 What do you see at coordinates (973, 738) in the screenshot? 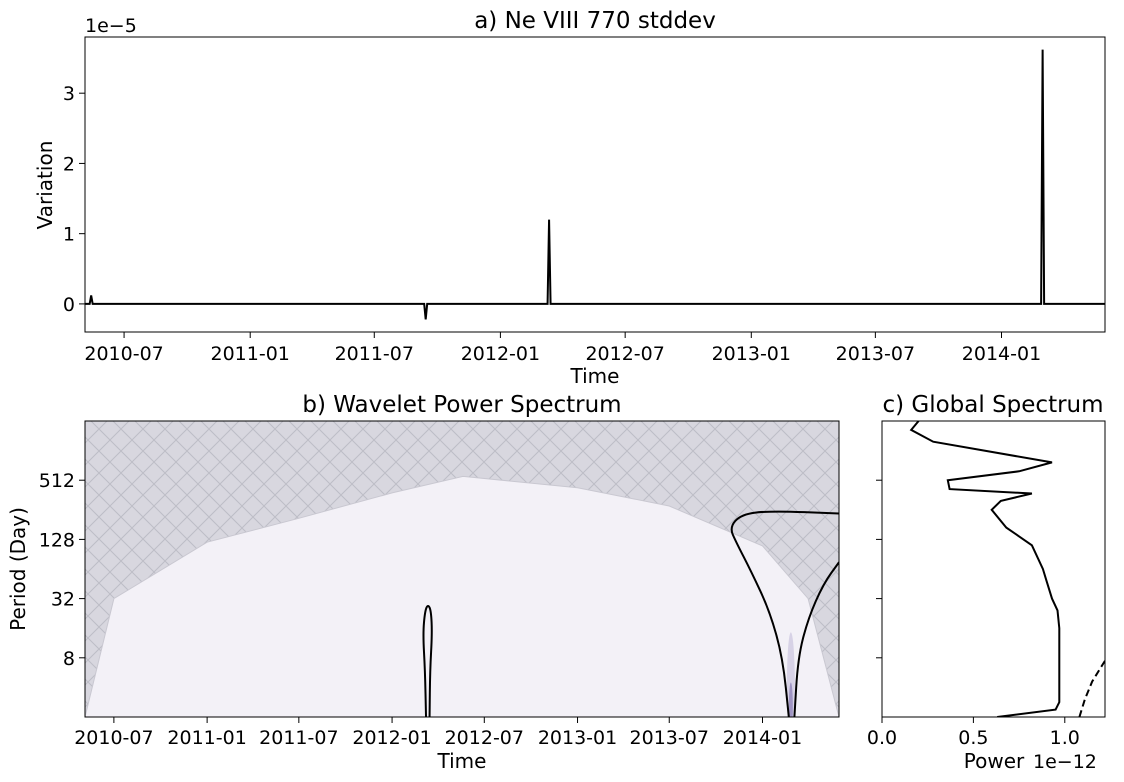
I see `panel-c-x-tick-label: 0.5` at bounding box center [973, 738].